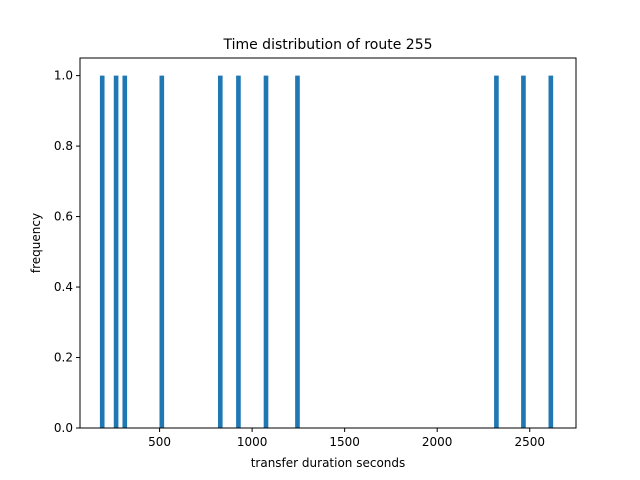 This screenshot has height=480, width=640. What do you see at coordinates (328, 463) in the screenshot?
I see `x-axis-label: transfer duration seconds` at bounding box center [328, 463].